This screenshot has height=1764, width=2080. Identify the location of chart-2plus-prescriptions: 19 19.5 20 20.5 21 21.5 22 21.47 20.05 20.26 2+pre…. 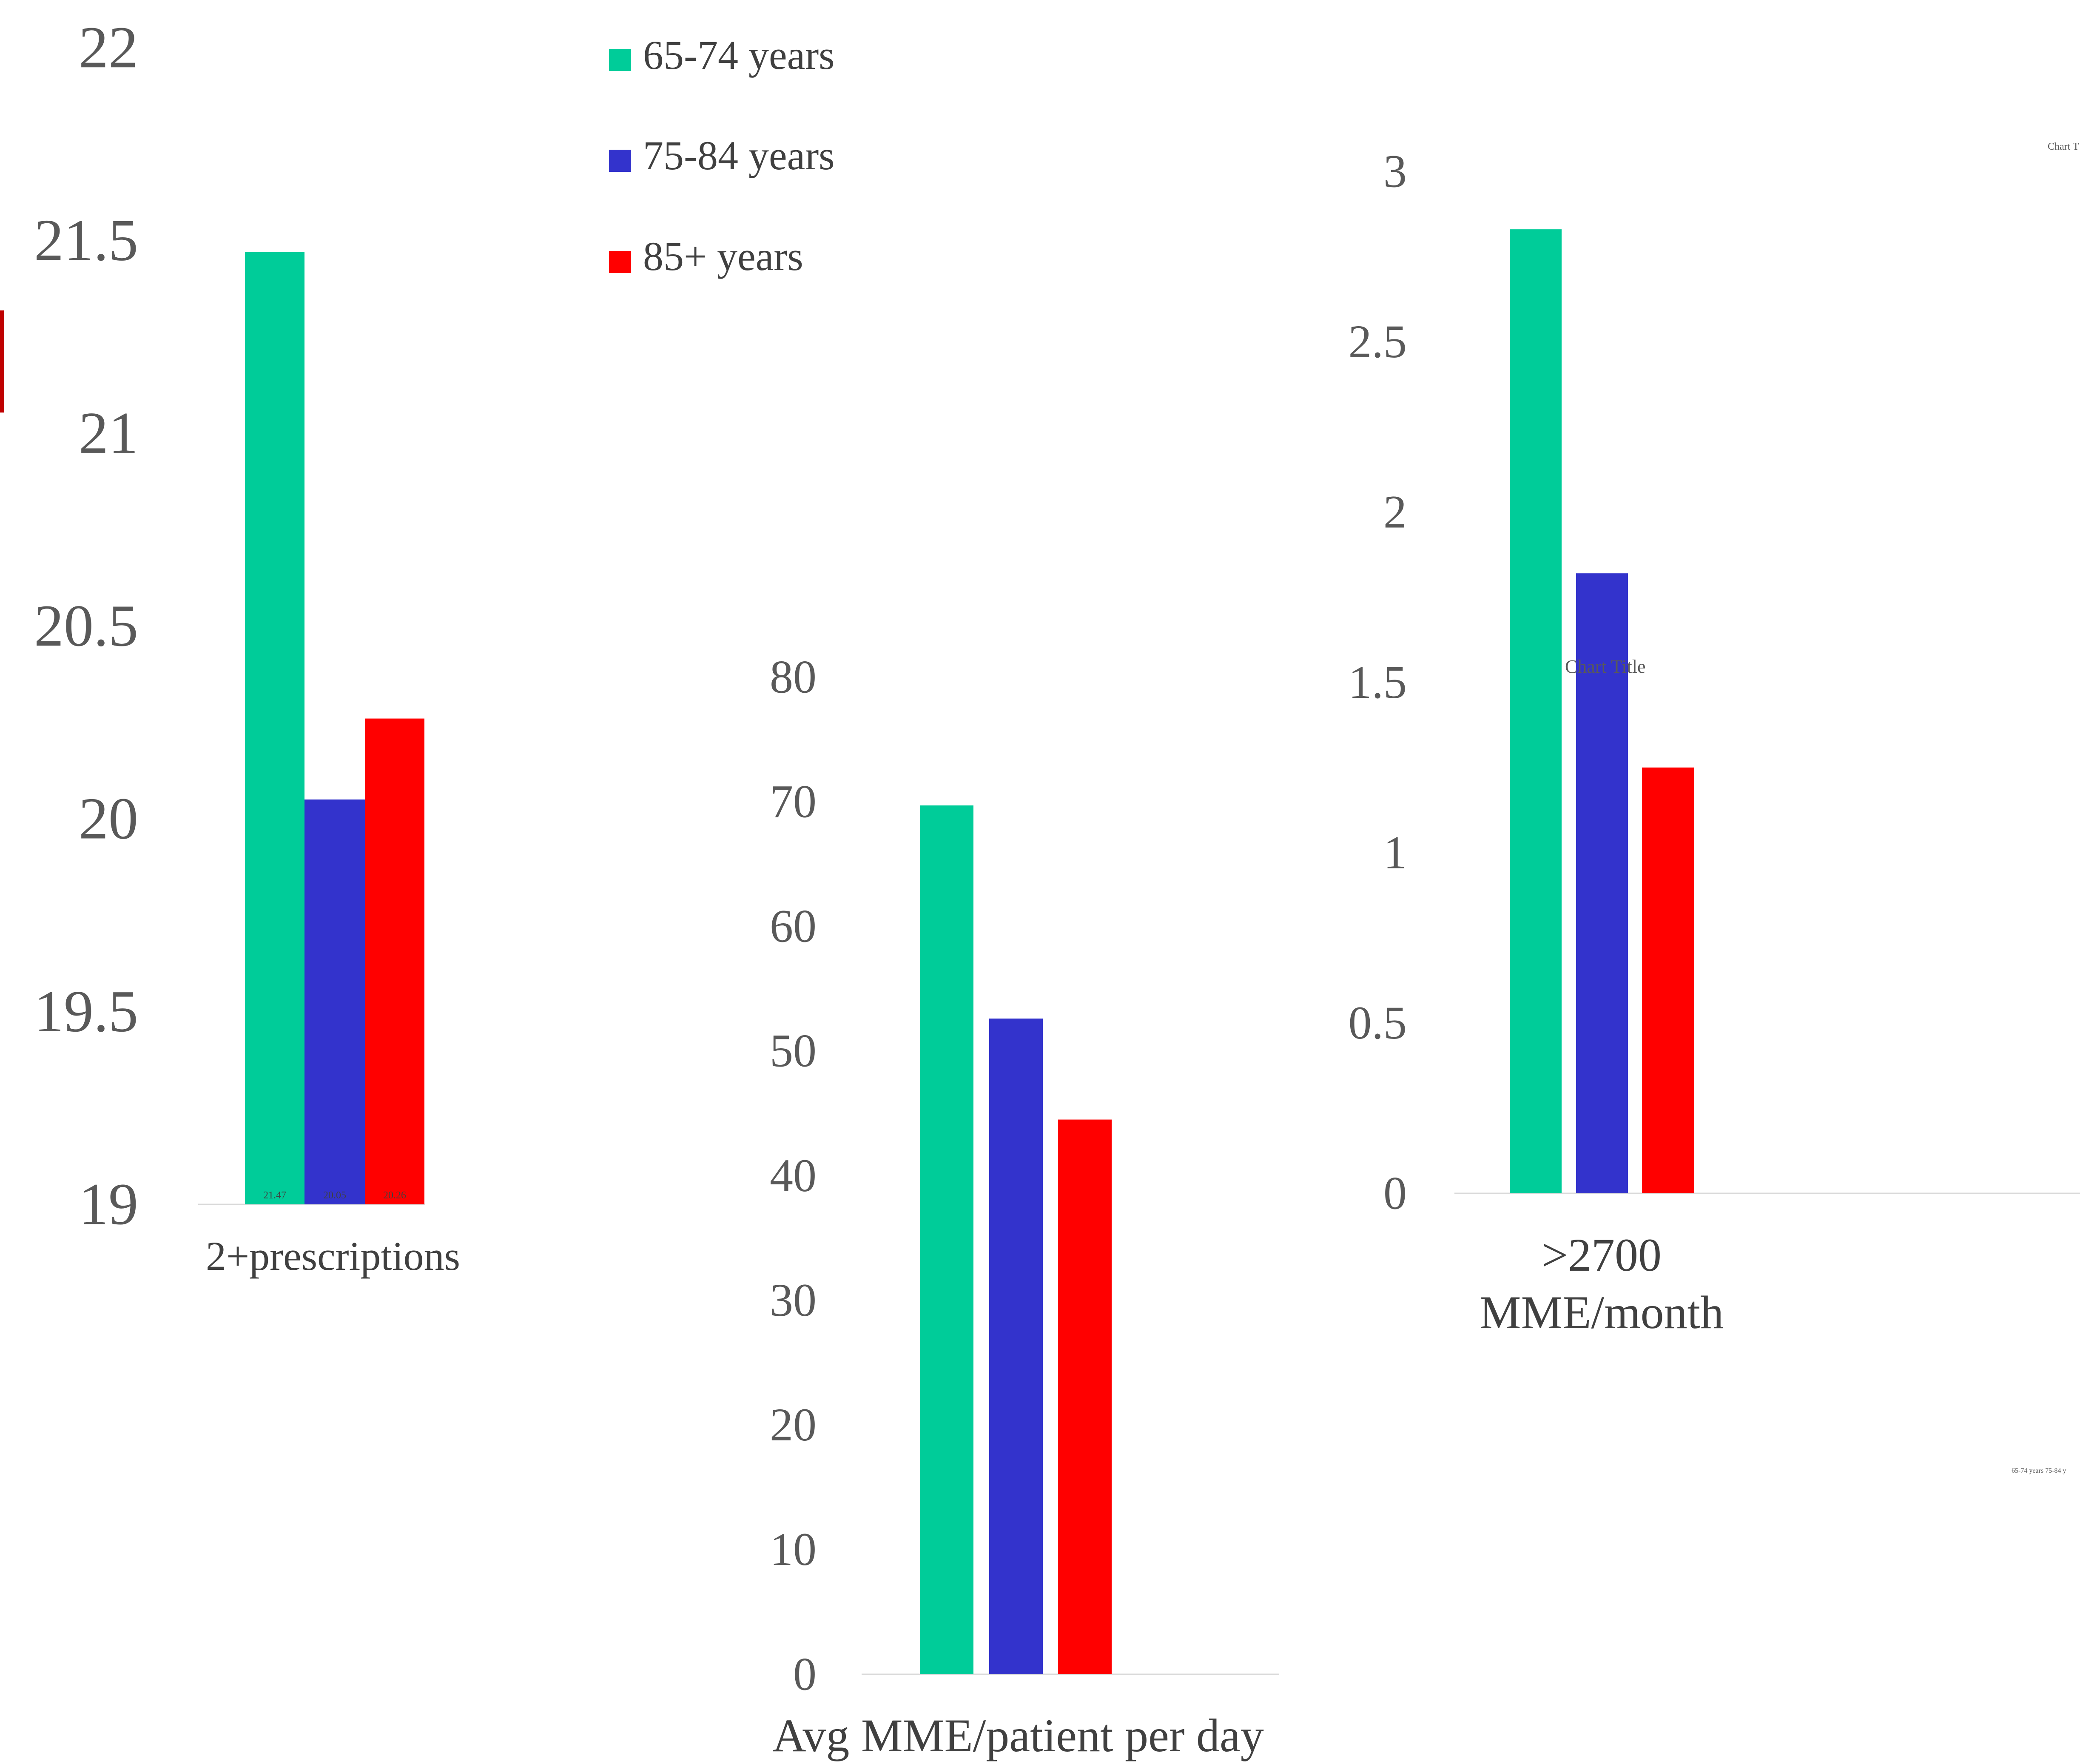
(247, 646).